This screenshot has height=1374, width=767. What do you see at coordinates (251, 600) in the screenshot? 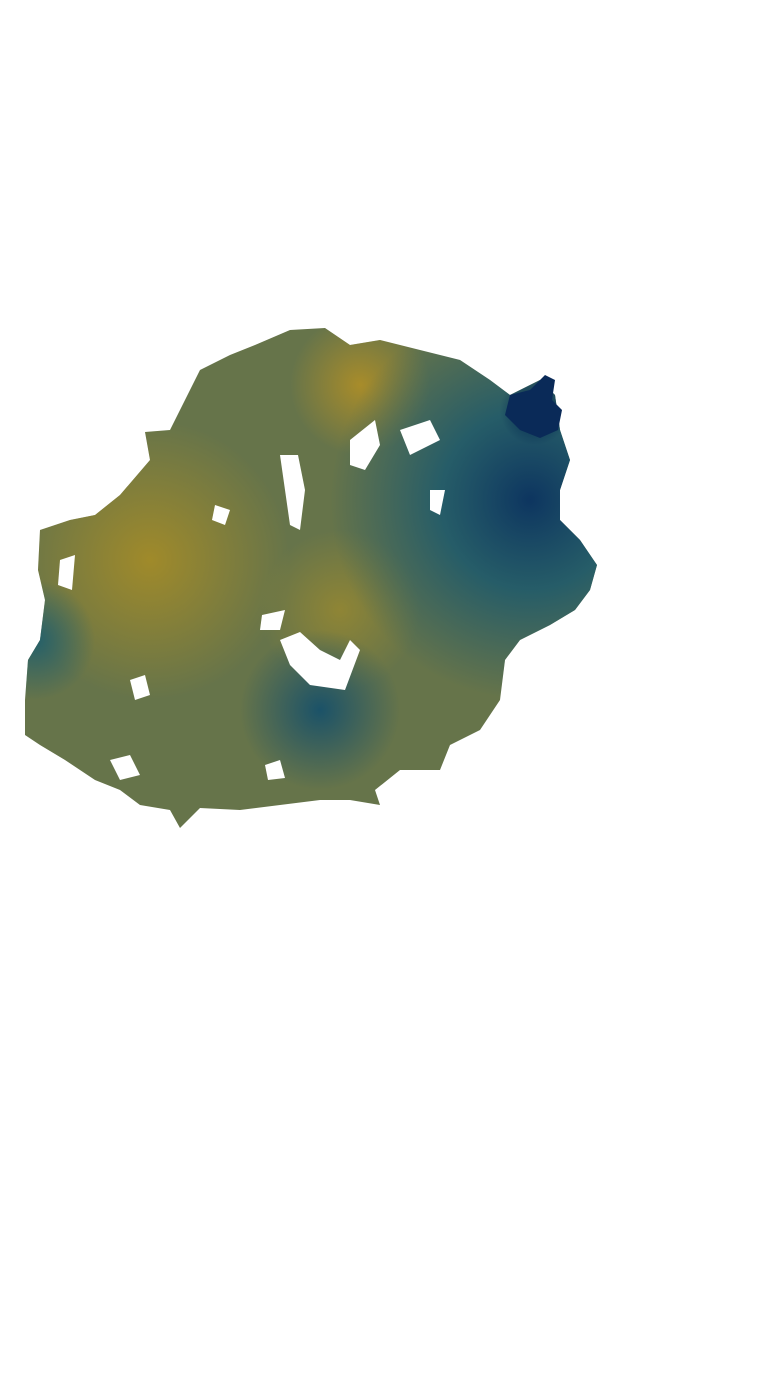
I see `no-data-gaps` at bounding box center [251, 600].